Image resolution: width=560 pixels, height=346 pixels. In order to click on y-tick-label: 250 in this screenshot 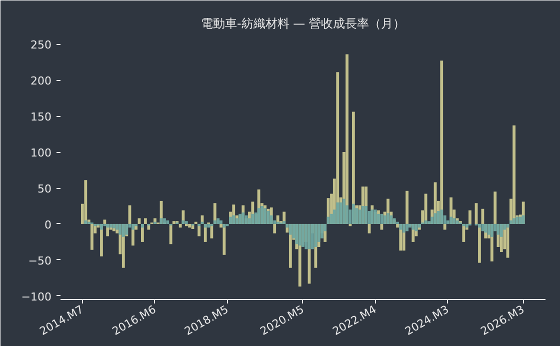, I will do `click(41, 45)`.